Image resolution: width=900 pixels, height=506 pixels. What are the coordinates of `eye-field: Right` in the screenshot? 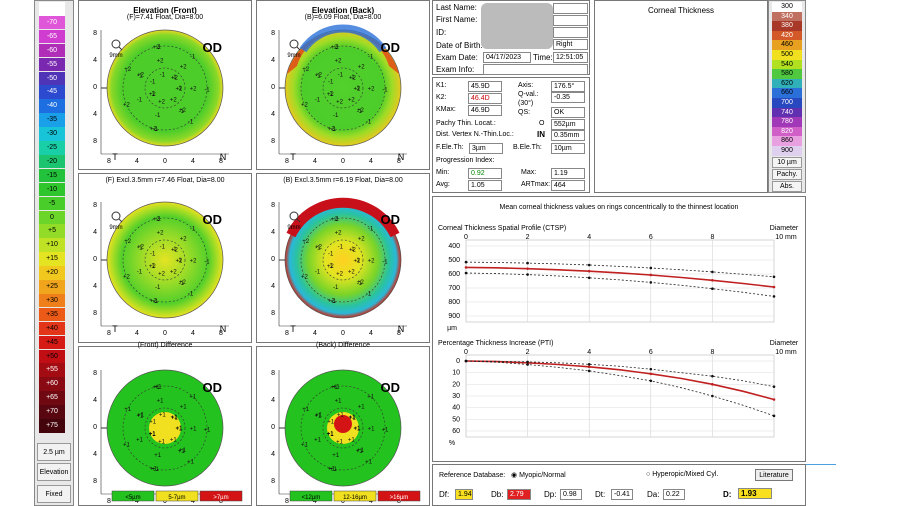 It's located at (570, 44).